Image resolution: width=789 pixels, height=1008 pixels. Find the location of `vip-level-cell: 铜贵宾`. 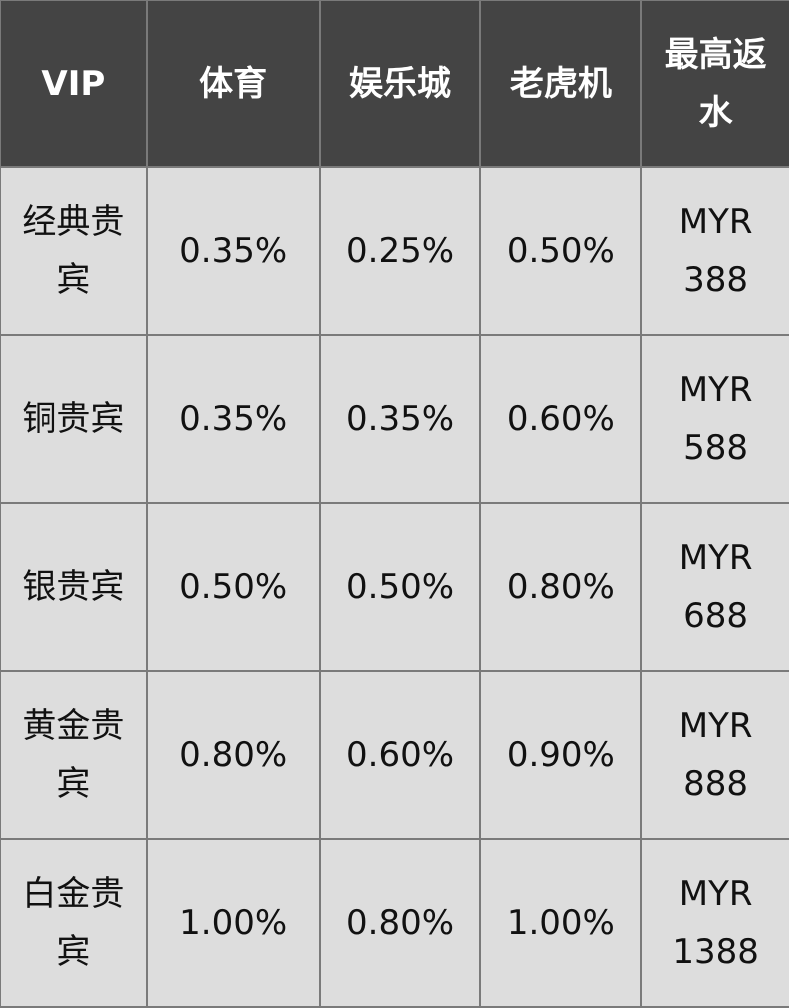

vip-level-cell: 铜贵宾 is located at coordinates (73, 419).